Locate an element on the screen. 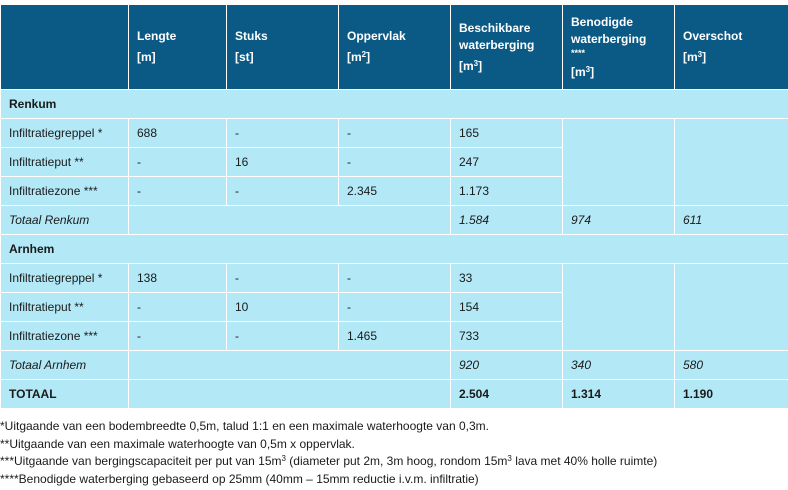  header-oppervlak-label: Oppervlak is located at coordinates (376, 36).